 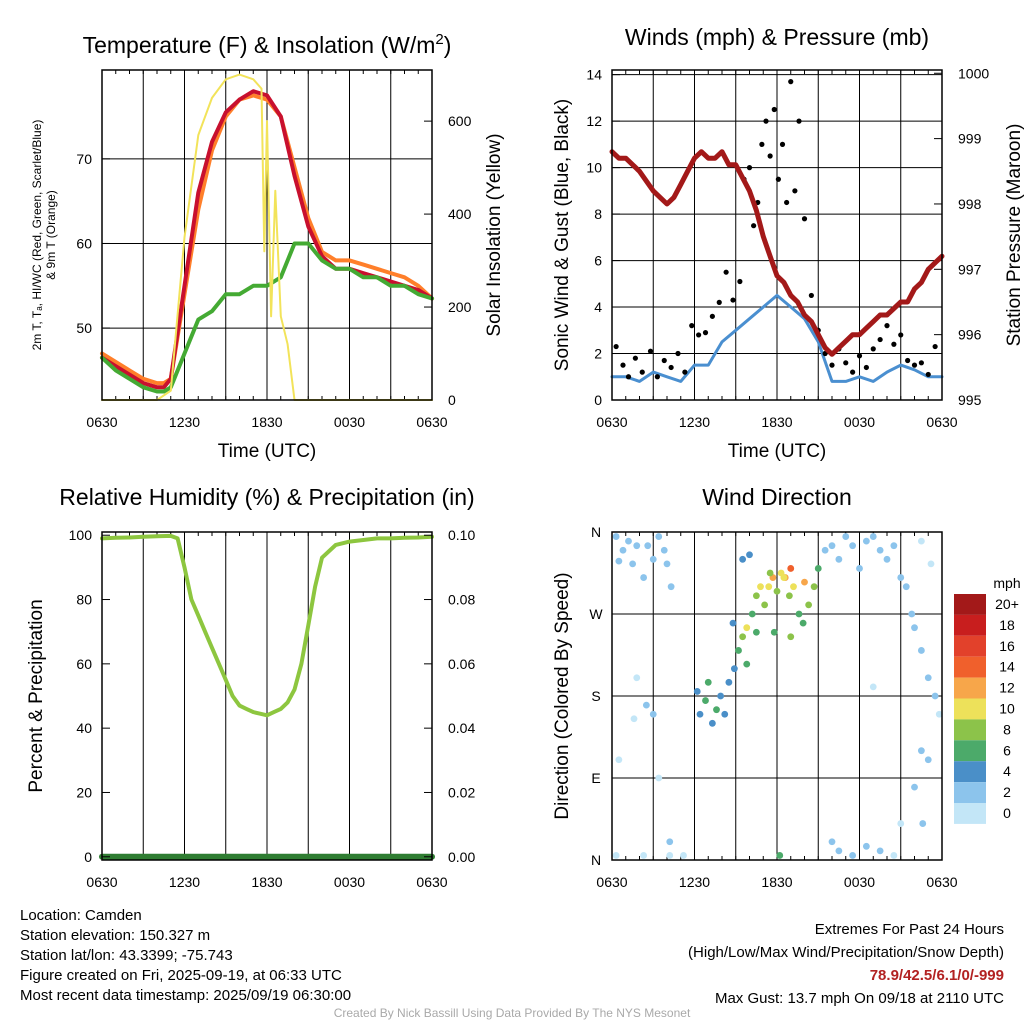 What do you see at coordinates (84, 328) in the screenshot?
I see `y-tick-label: 50` at bounding box center [84, 328].